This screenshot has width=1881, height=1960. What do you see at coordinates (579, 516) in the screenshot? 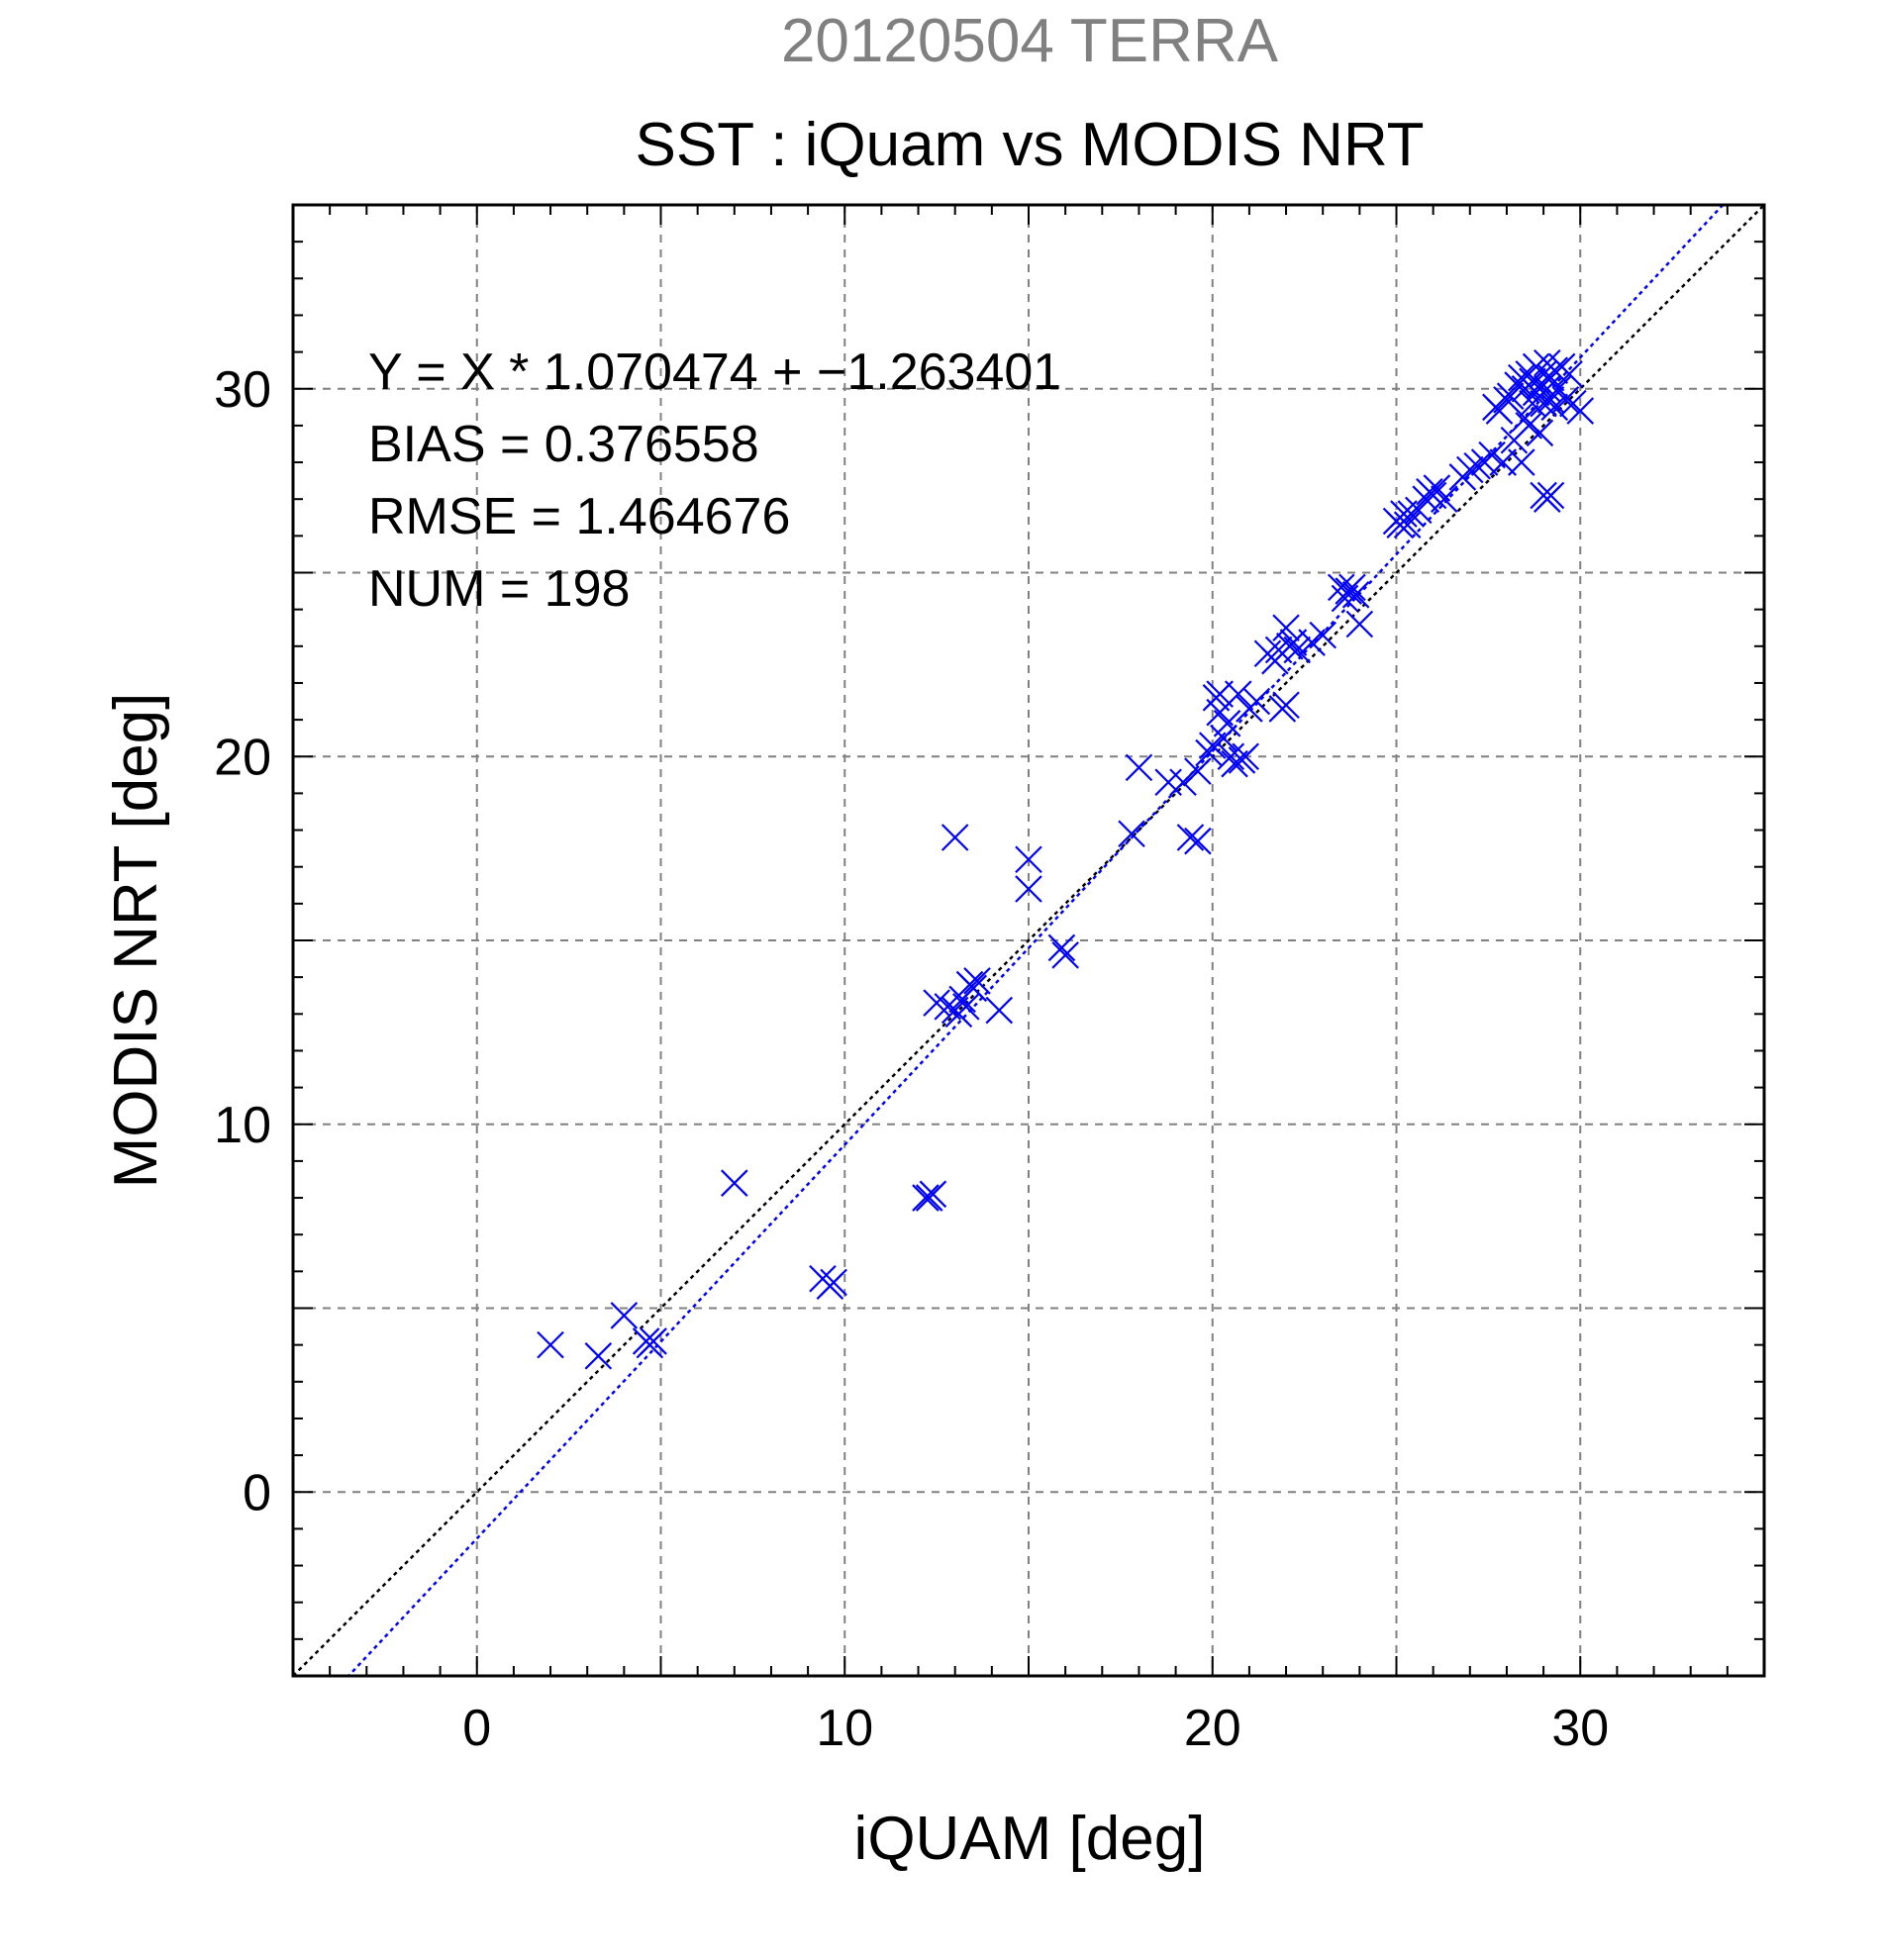
I see `rmse-value: RMSE = 1.464676` at bounding box center [579, 516].